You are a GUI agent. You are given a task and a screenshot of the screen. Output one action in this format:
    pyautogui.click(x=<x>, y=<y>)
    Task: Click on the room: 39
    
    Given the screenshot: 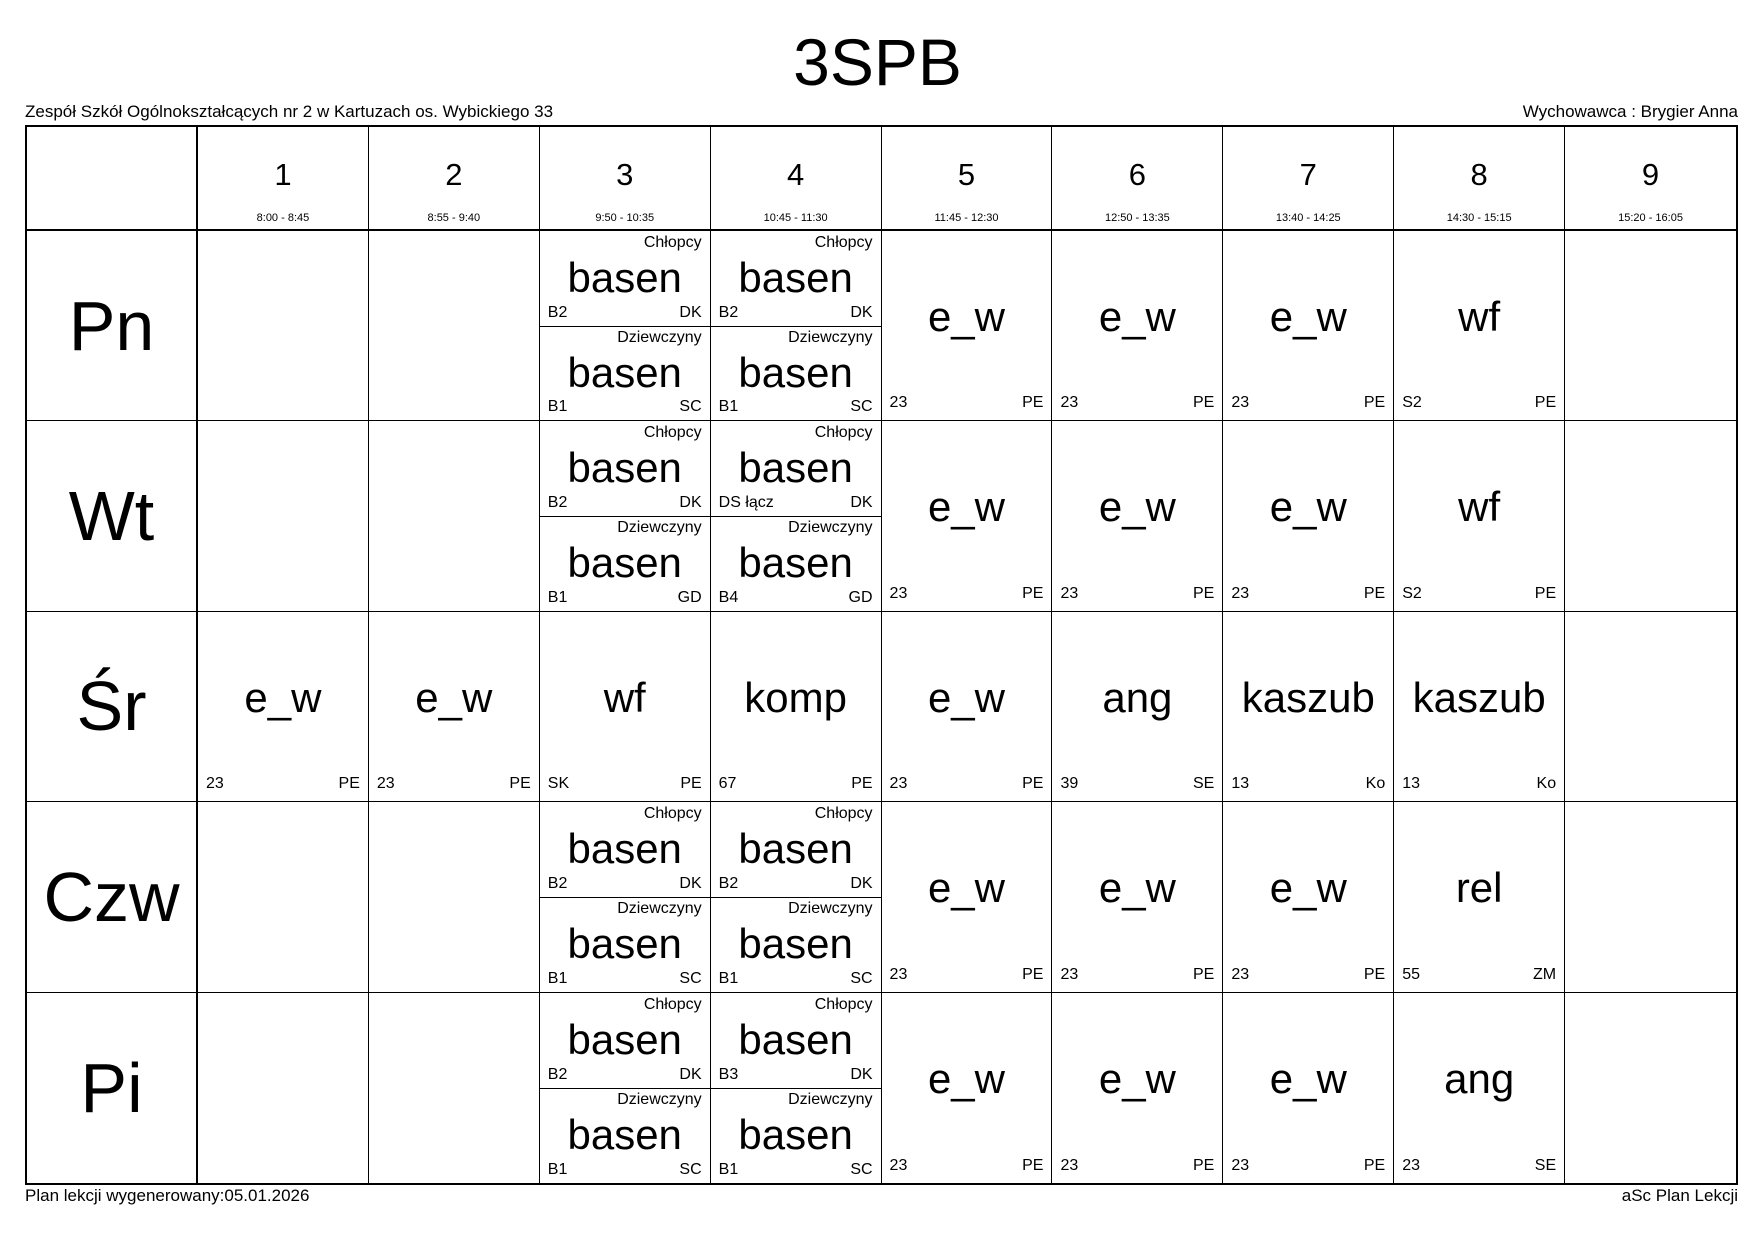 What is the action you would take?
    pyautogui.click(x=1069, y=784)
    